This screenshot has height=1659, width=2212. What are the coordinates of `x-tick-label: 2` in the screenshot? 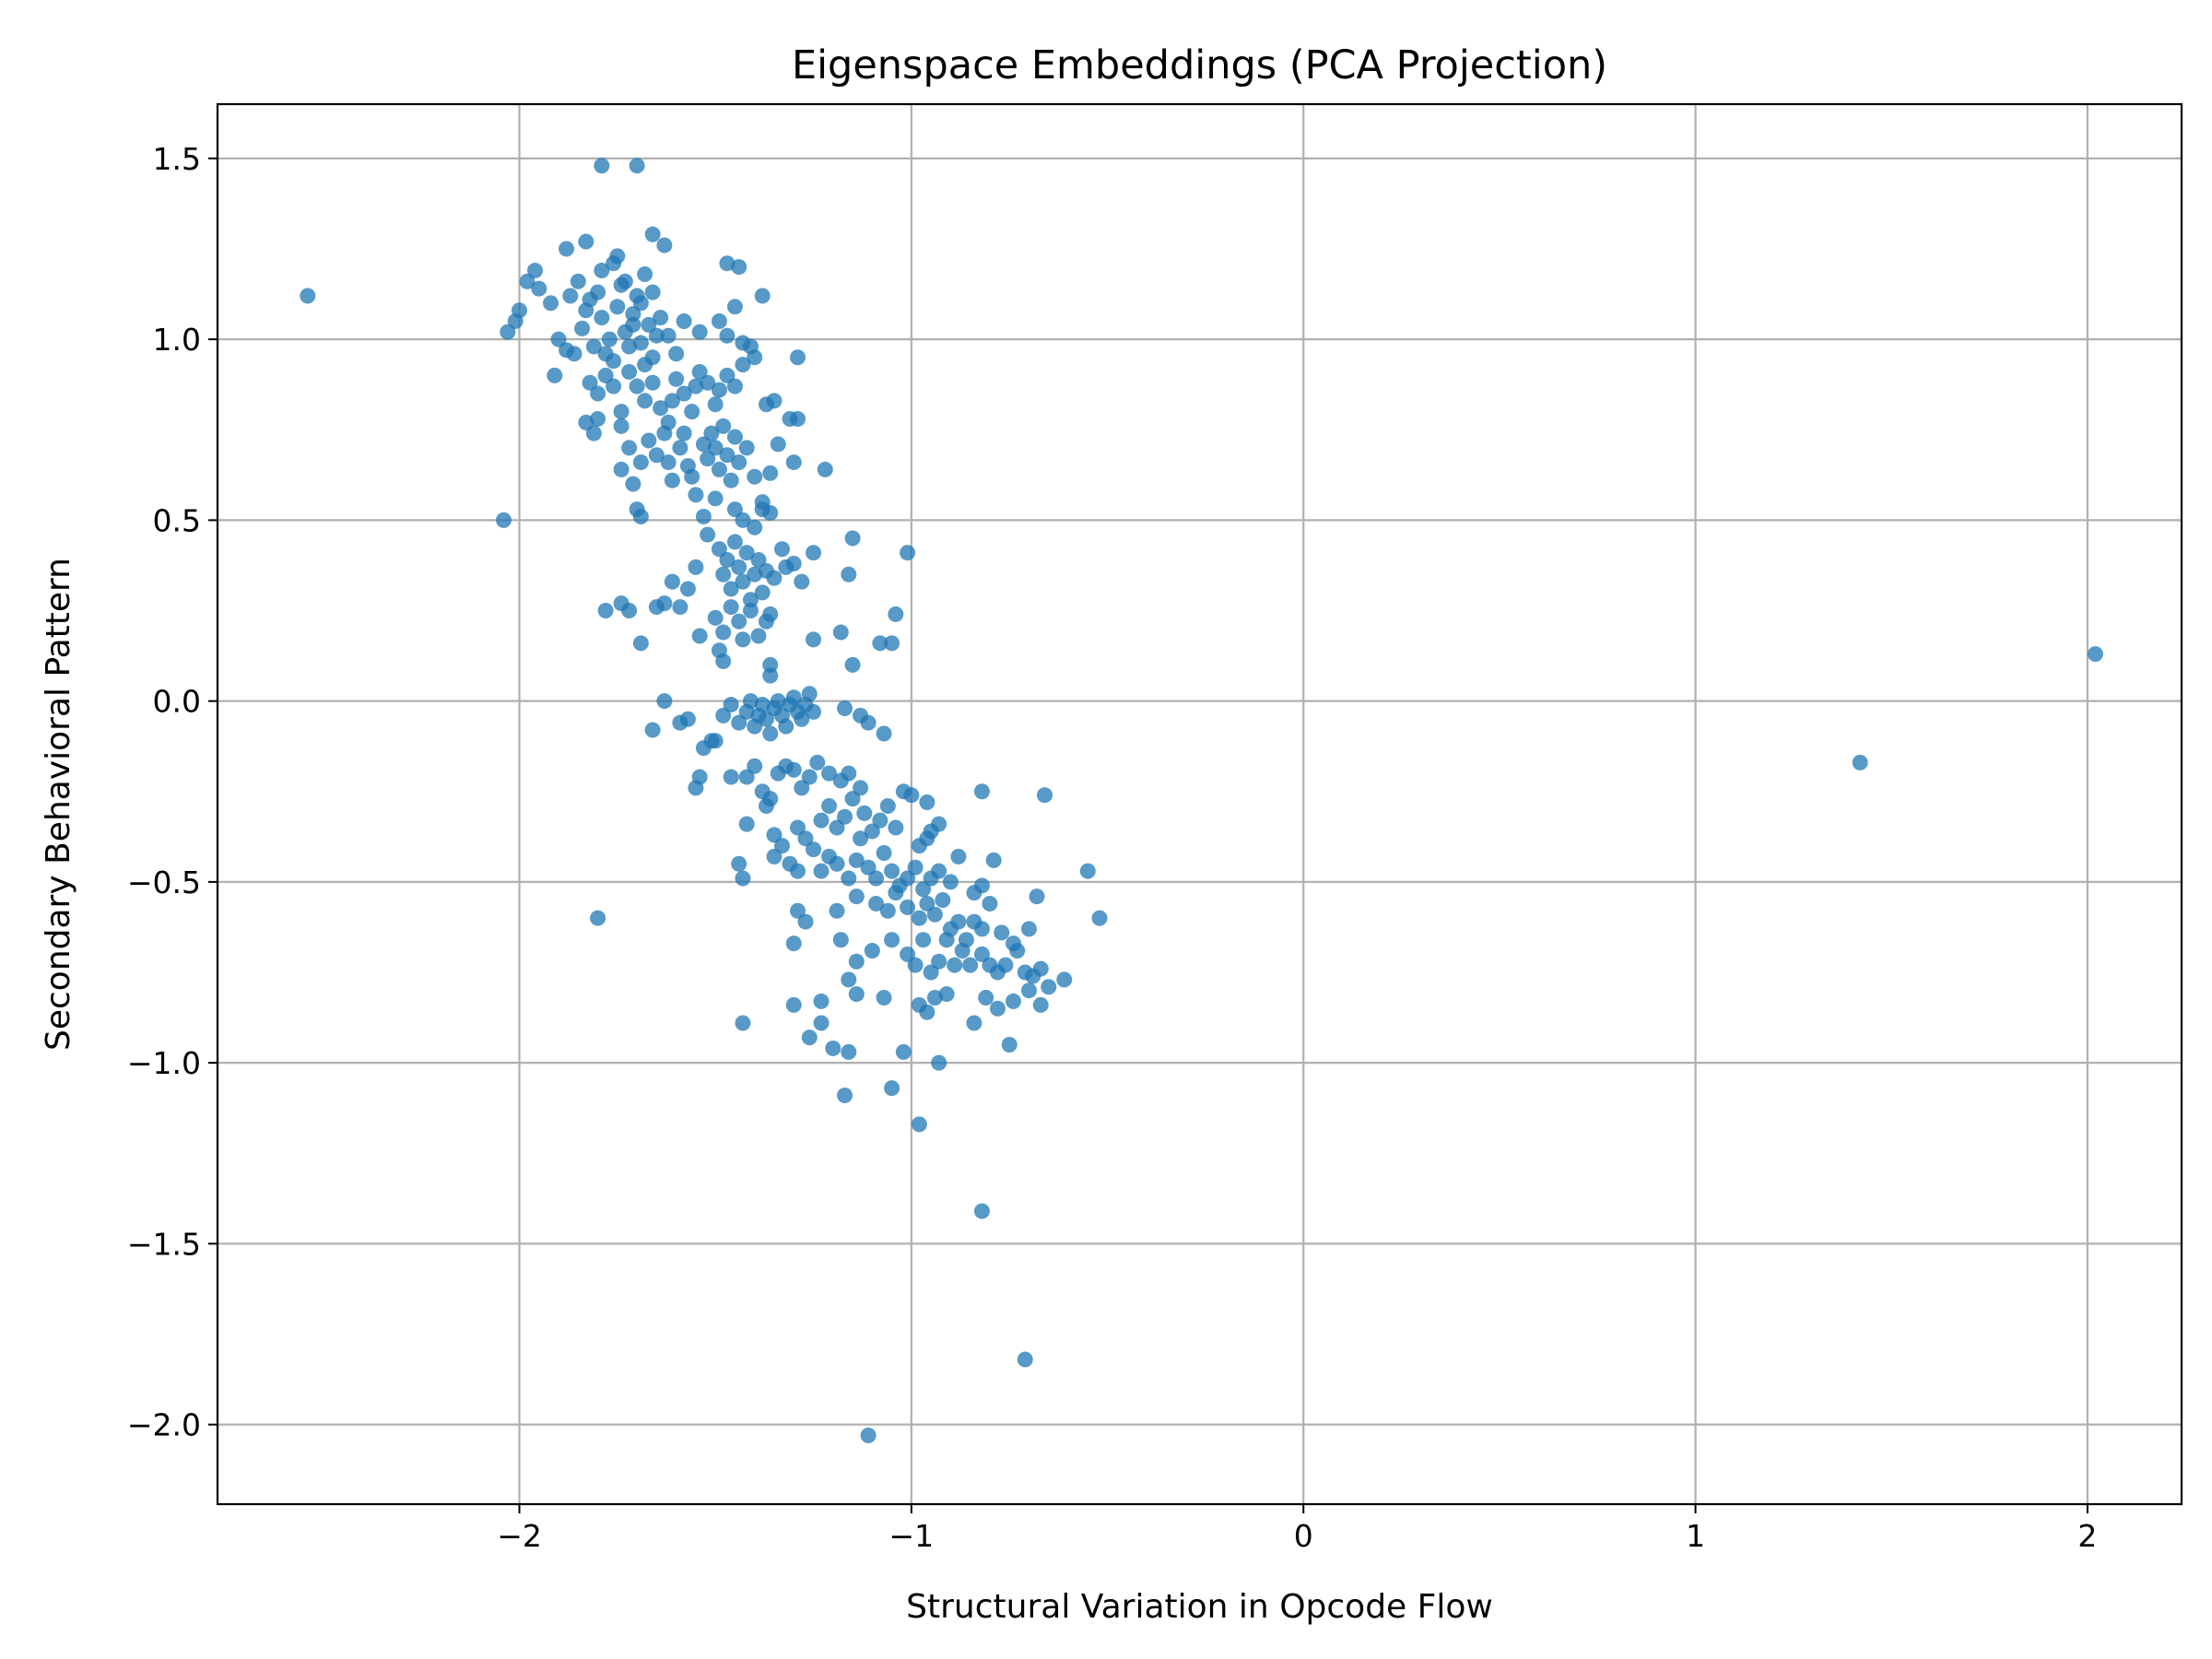 It's located at (2087, 1536).